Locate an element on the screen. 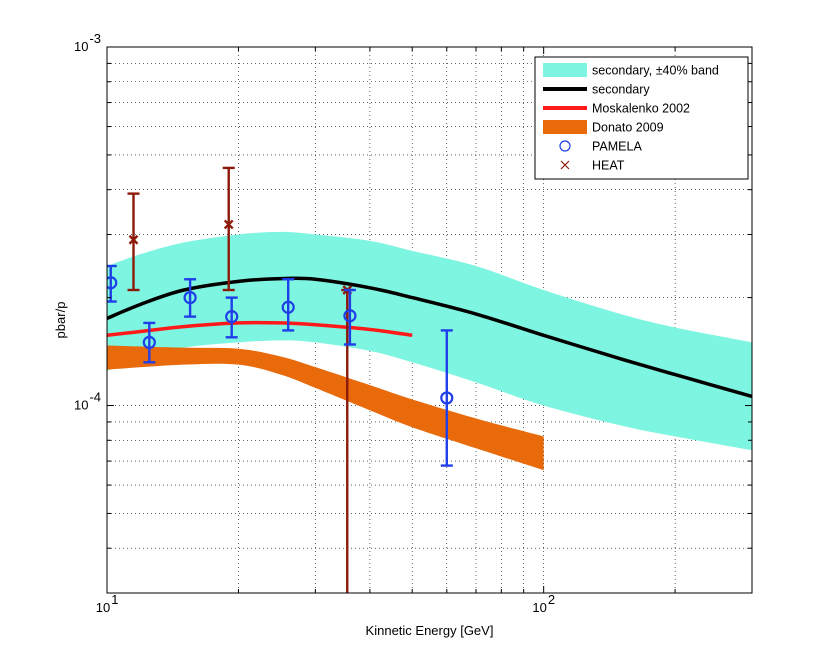 Image resolution: width=830 pixels, height=668 pixels. legend-item: secondary, ±40% band is located at coordinates (631, 70).